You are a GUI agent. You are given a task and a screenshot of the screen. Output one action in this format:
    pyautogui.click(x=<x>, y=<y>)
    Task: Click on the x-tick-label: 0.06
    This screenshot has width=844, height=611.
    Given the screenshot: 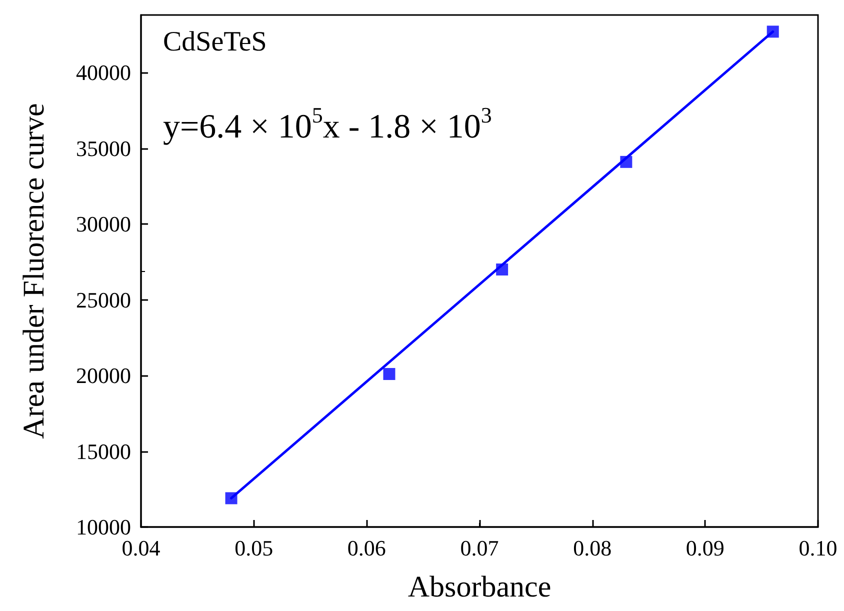 What is the action you would take?
    pyautogui.click(x=366, y=548)
    